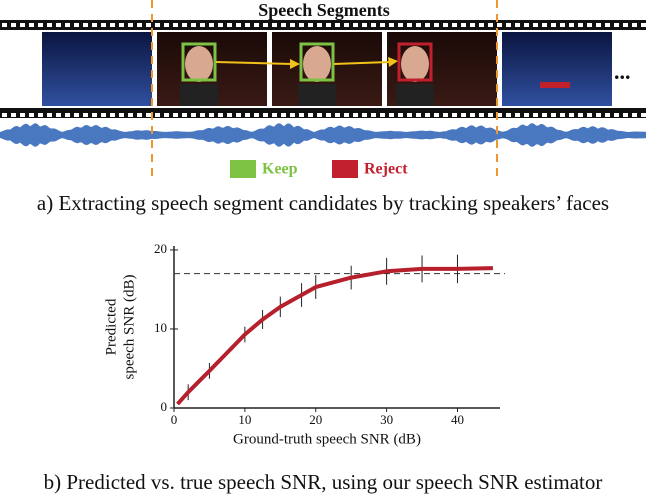 Image resolution: width=646 pixels, height=499 pixels. What do you see at coordinates (323, 135) in the screenshot?
I see `waveform` at bounding box center [323, 135].